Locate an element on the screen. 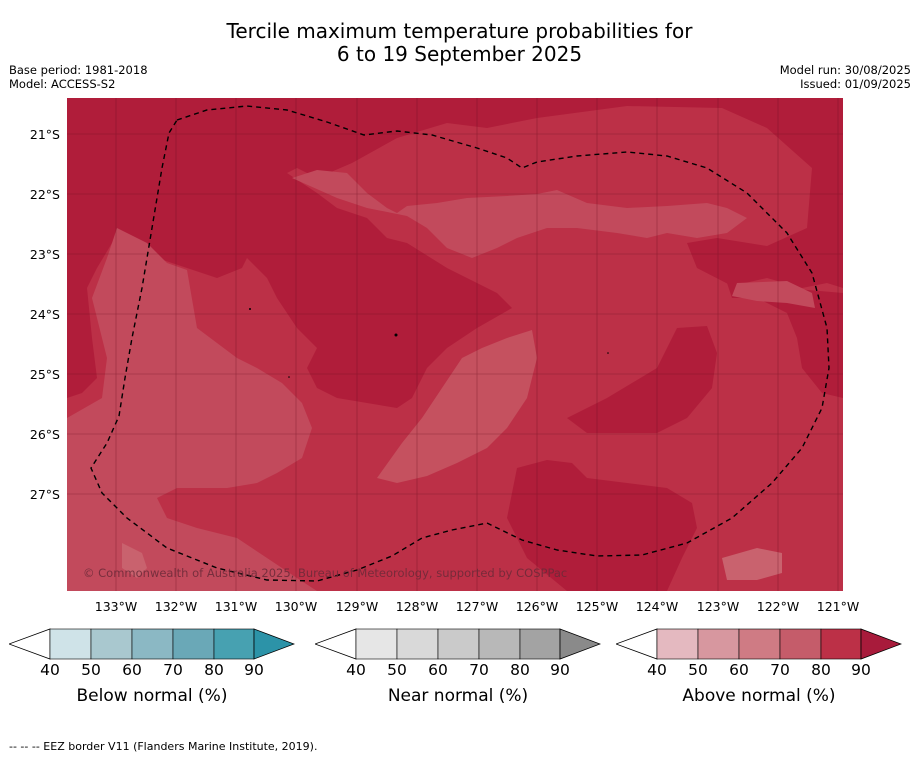  colorbar-label-above: Above normal (%) is located at coordinates (759, 696).